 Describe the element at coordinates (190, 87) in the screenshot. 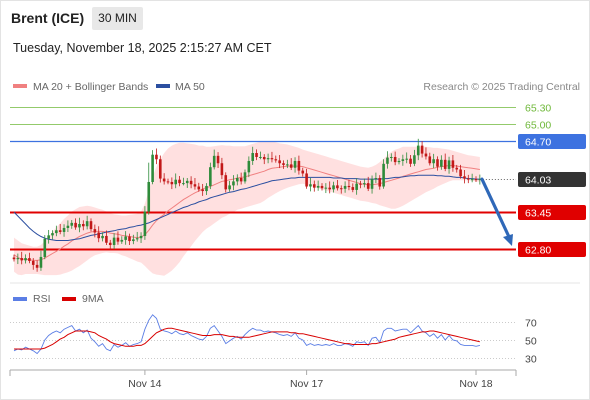

I see `legend-ma50-label: MA 50` at that location.